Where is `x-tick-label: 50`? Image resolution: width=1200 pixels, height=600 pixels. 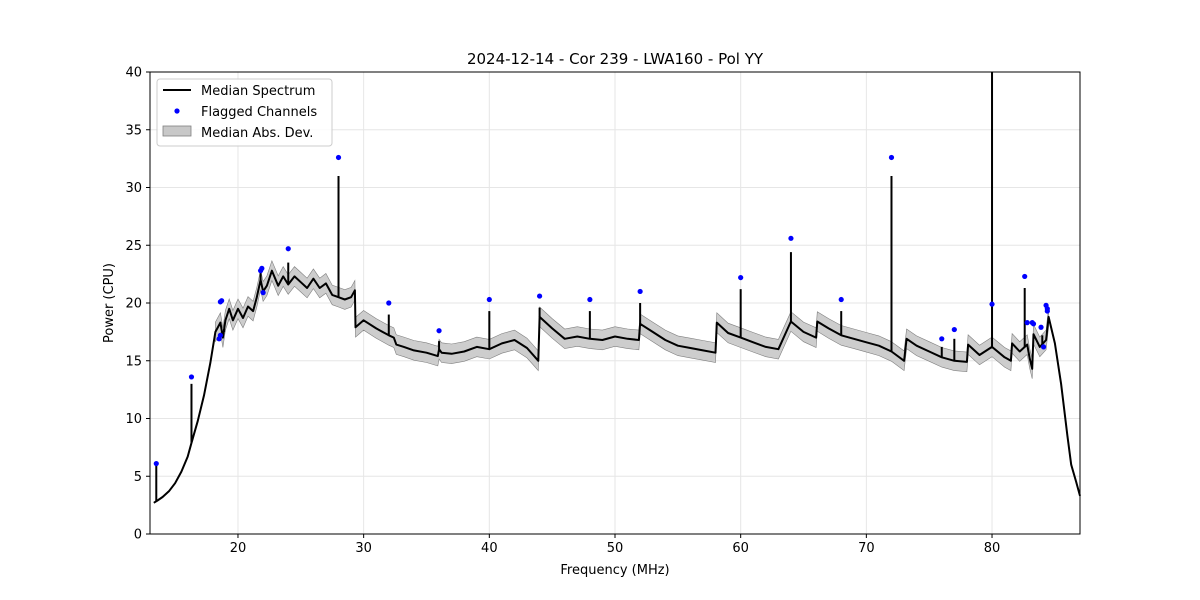 x-tick-label: 50 is located at coordinates (615, 548).